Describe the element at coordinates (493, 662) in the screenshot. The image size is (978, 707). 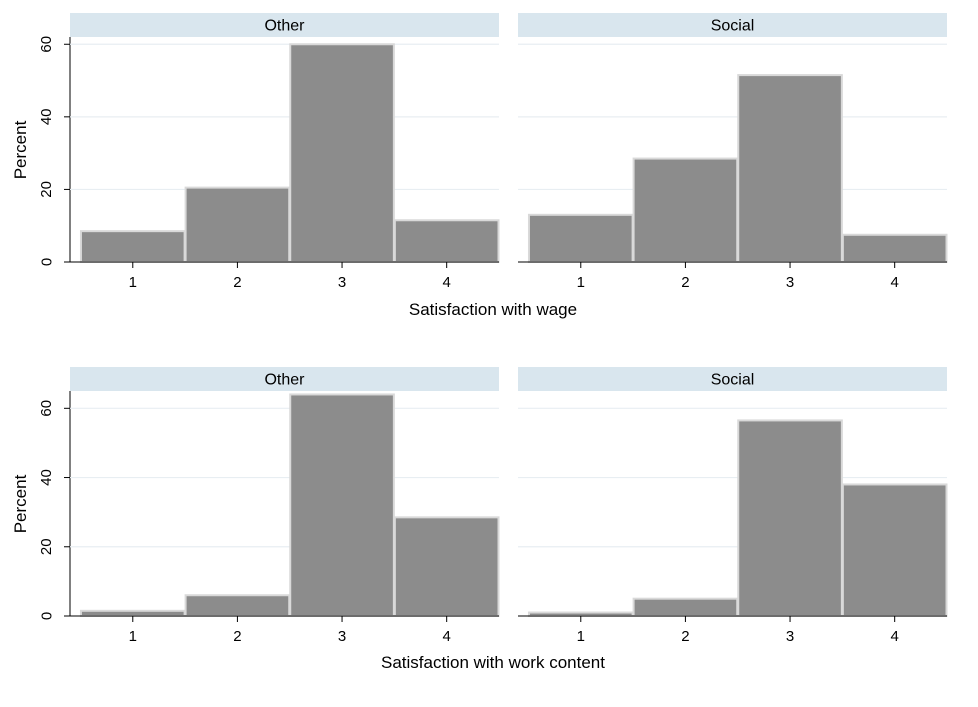
I see `x-axis-title: Satisfaction with work content` at that location.